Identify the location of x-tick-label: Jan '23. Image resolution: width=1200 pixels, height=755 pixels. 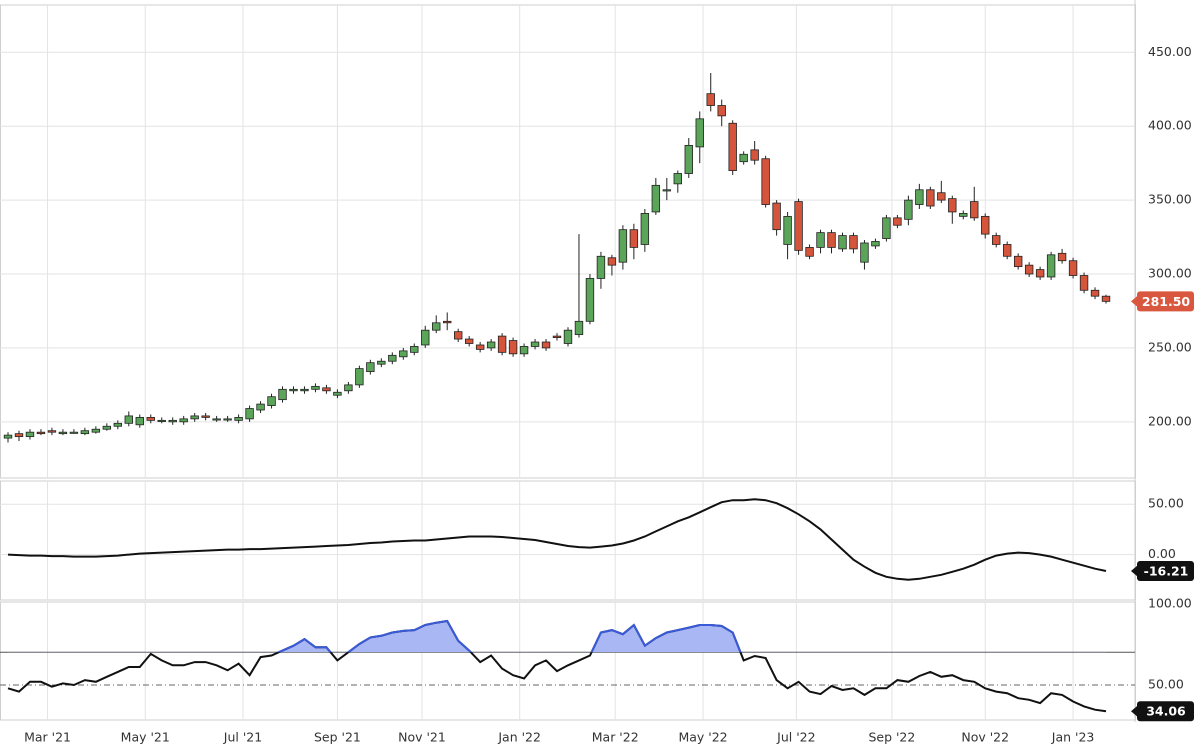
(1073, 737).